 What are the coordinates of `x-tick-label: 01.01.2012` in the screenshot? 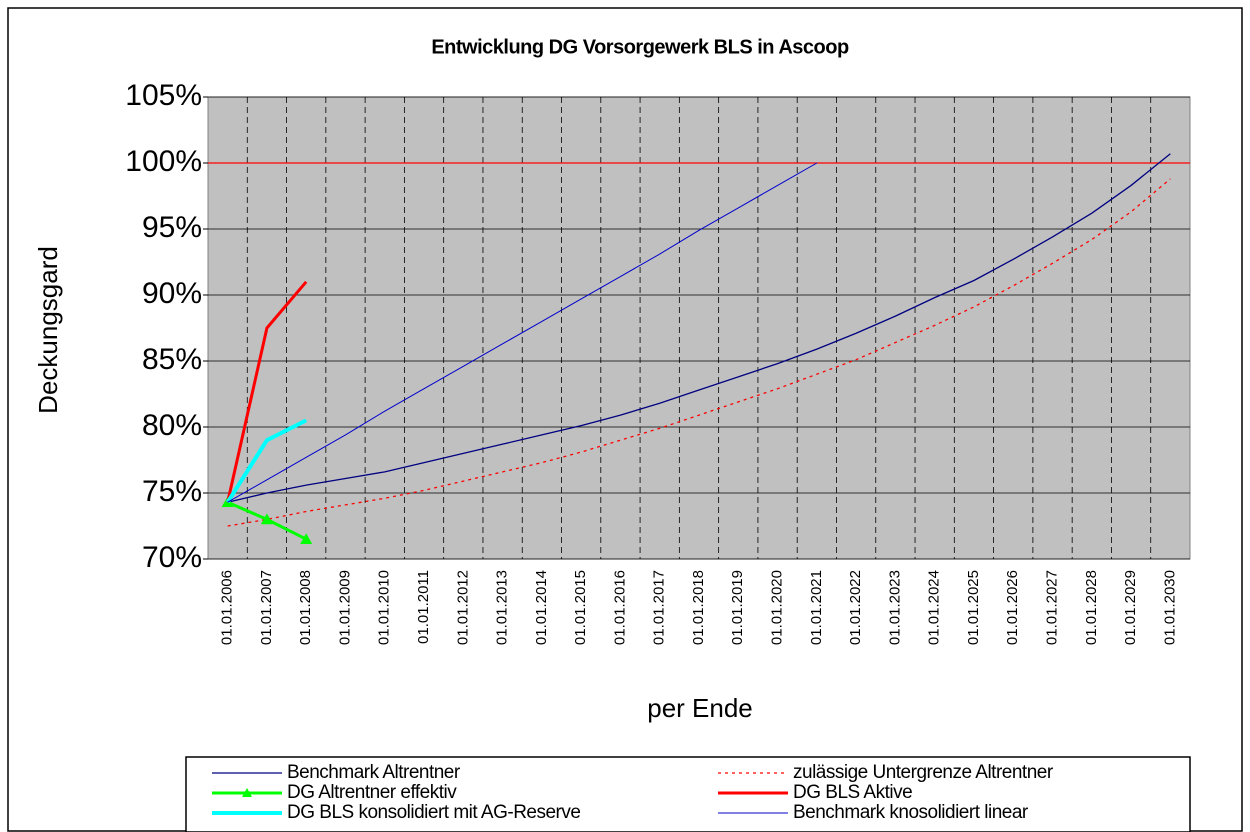 It's located at (462, 607).